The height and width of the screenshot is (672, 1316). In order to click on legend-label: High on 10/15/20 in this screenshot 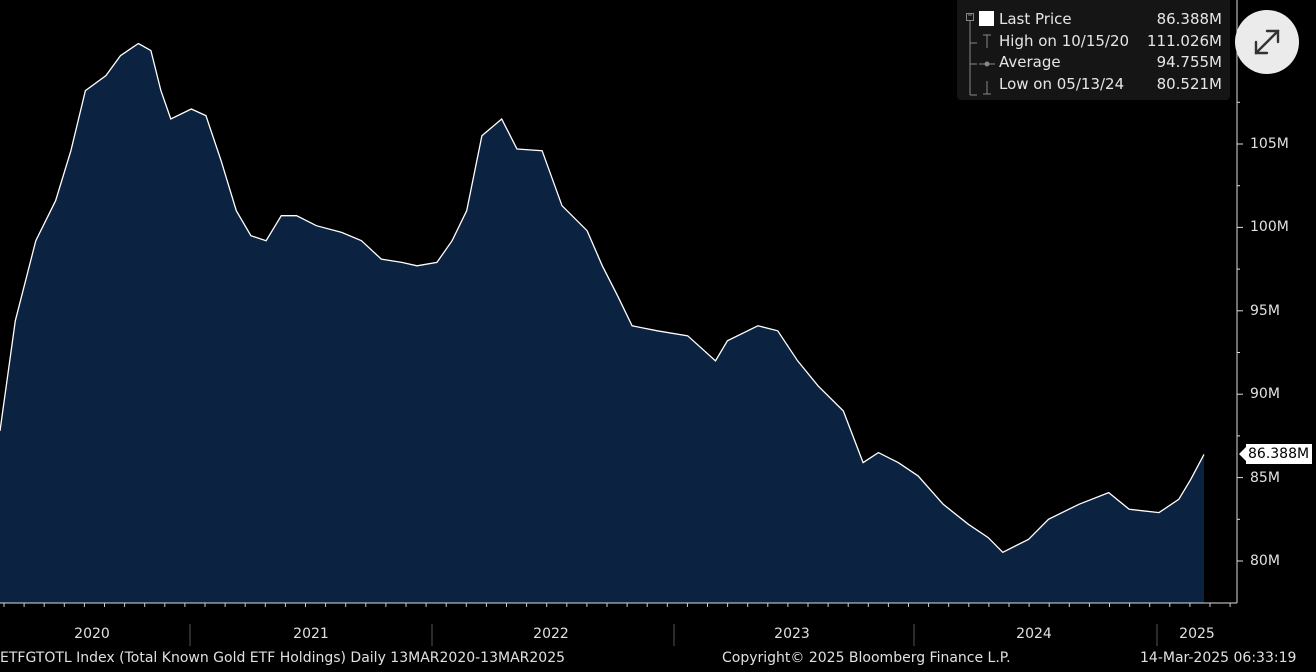, I will do `click(1064, 41)`.